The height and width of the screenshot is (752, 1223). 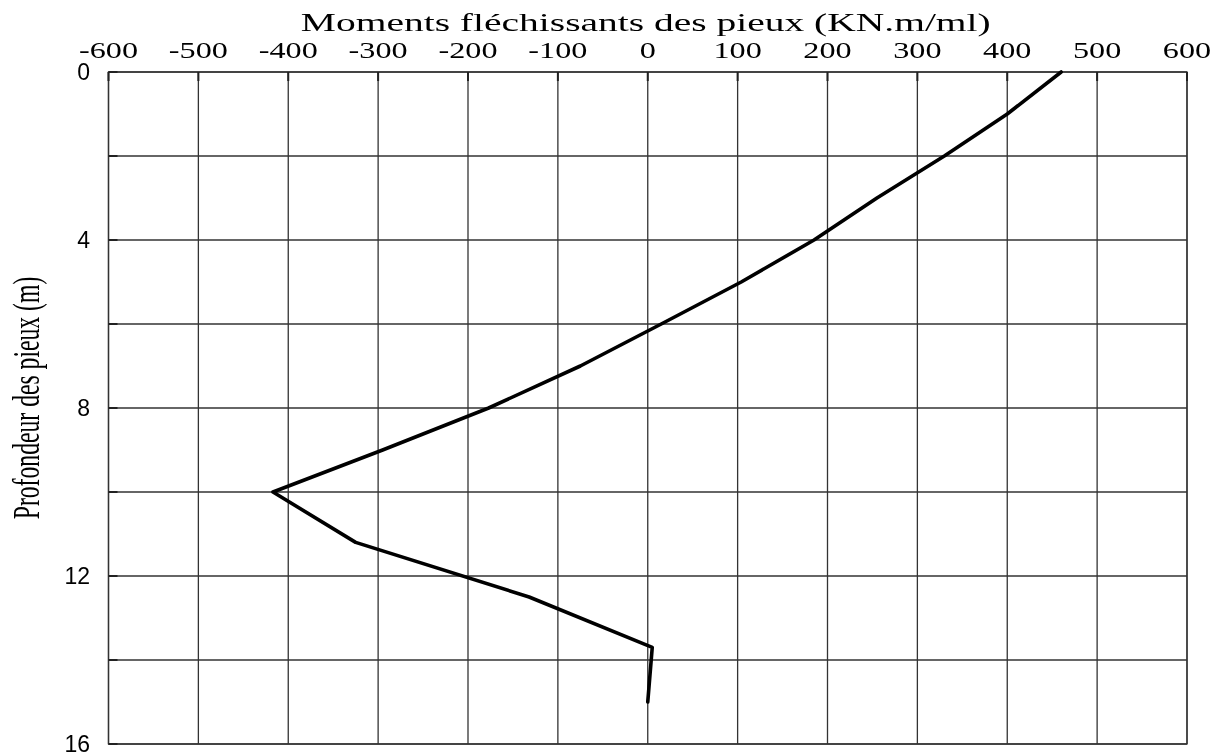 I want to click on x-tick-label: -400, so click(x=288, y=50).